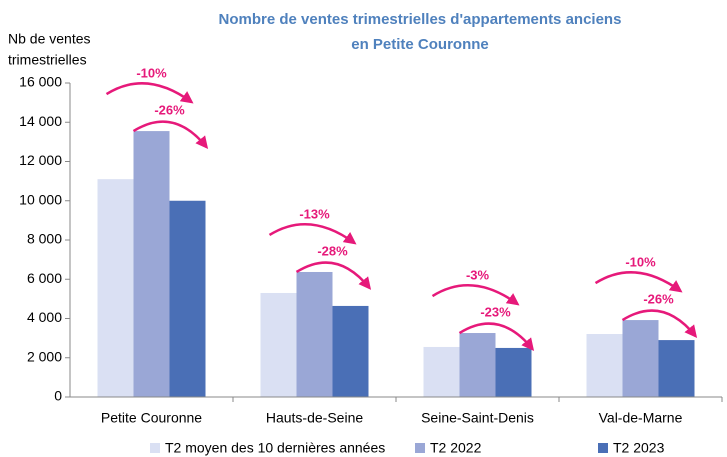 This screenshot has width=727, height=457. Describe the element at coordinates (40, 82) in the screenshot. I see `y-tick-label: 16 000` at that location.